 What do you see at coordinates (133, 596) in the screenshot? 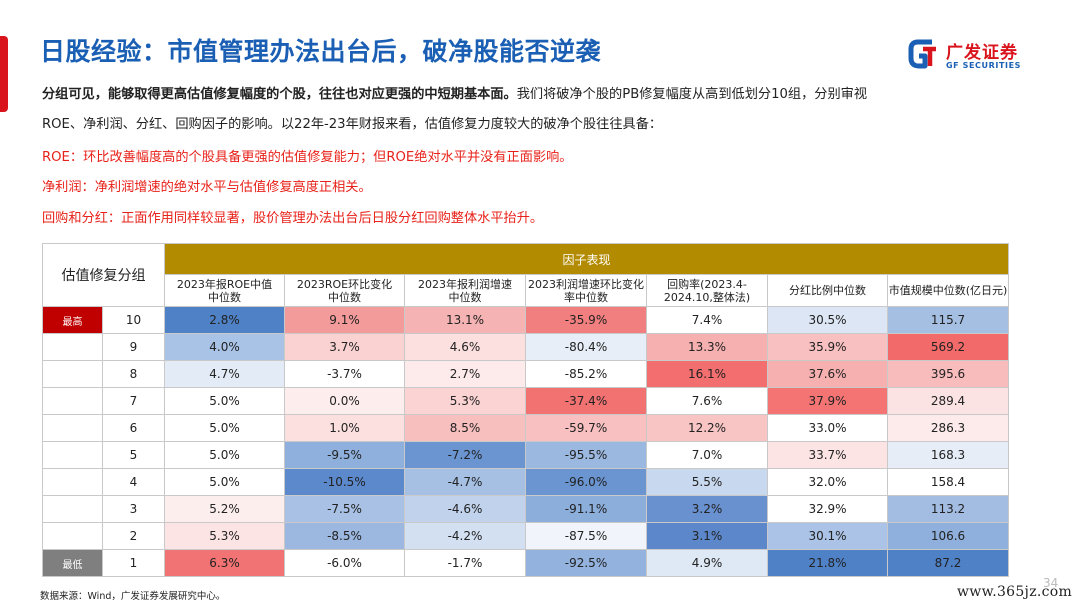
I see `data-source-note: 数据来源：Wind，广发证券发展研究中心。` at bounding box center [133, 596].